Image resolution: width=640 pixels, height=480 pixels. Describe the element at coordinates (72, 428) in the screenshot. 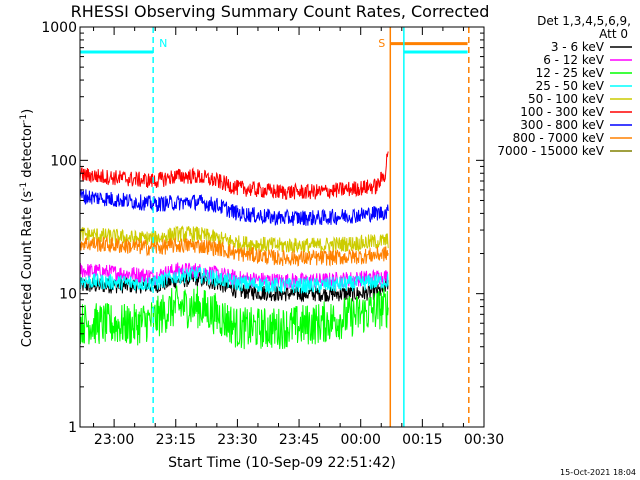

I see `y-tick-label: 1` at that location.